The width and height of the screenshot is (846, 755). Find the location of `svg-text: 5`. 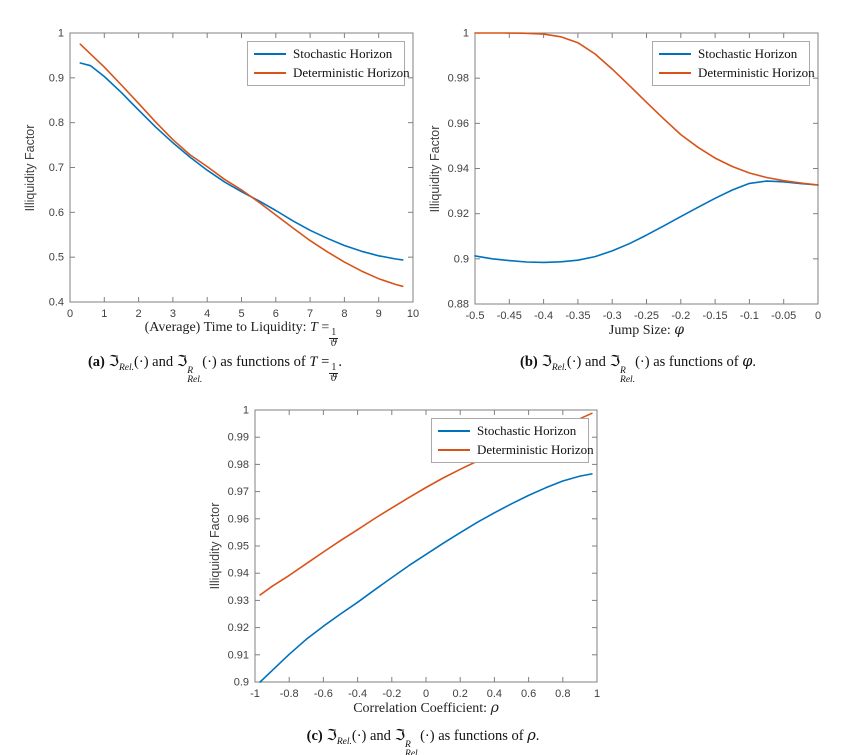

svg-text: 5 is located at coordinates (241, 314).